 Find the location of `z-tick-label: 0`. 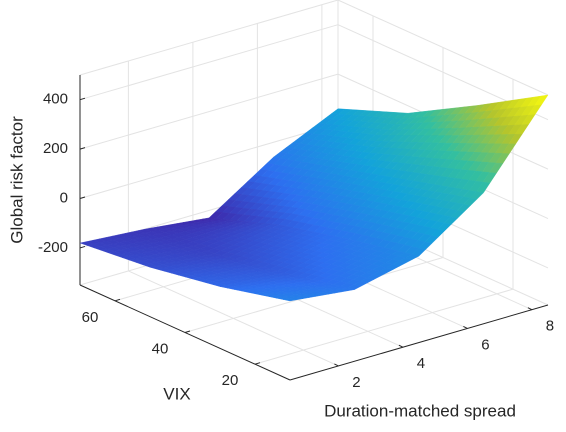

z-tick-label: 0 is located at coordinates (64, 197).